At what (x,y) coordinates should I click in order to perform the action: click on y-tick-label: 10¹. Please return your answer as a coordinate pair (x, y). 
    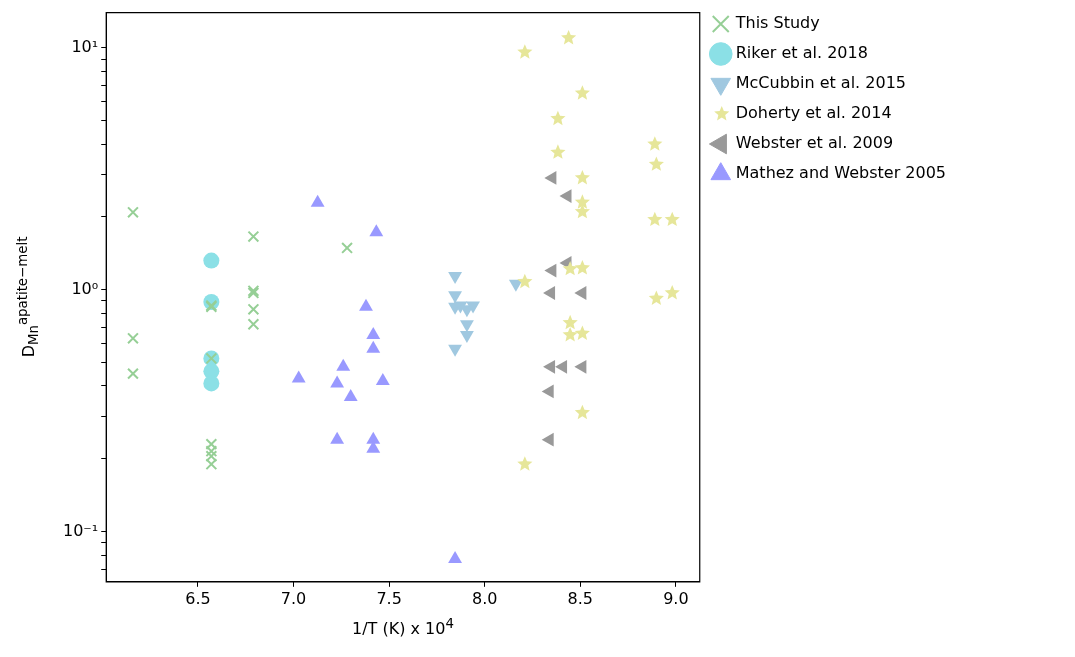
    Looking at the image, I should click on (85, 47).